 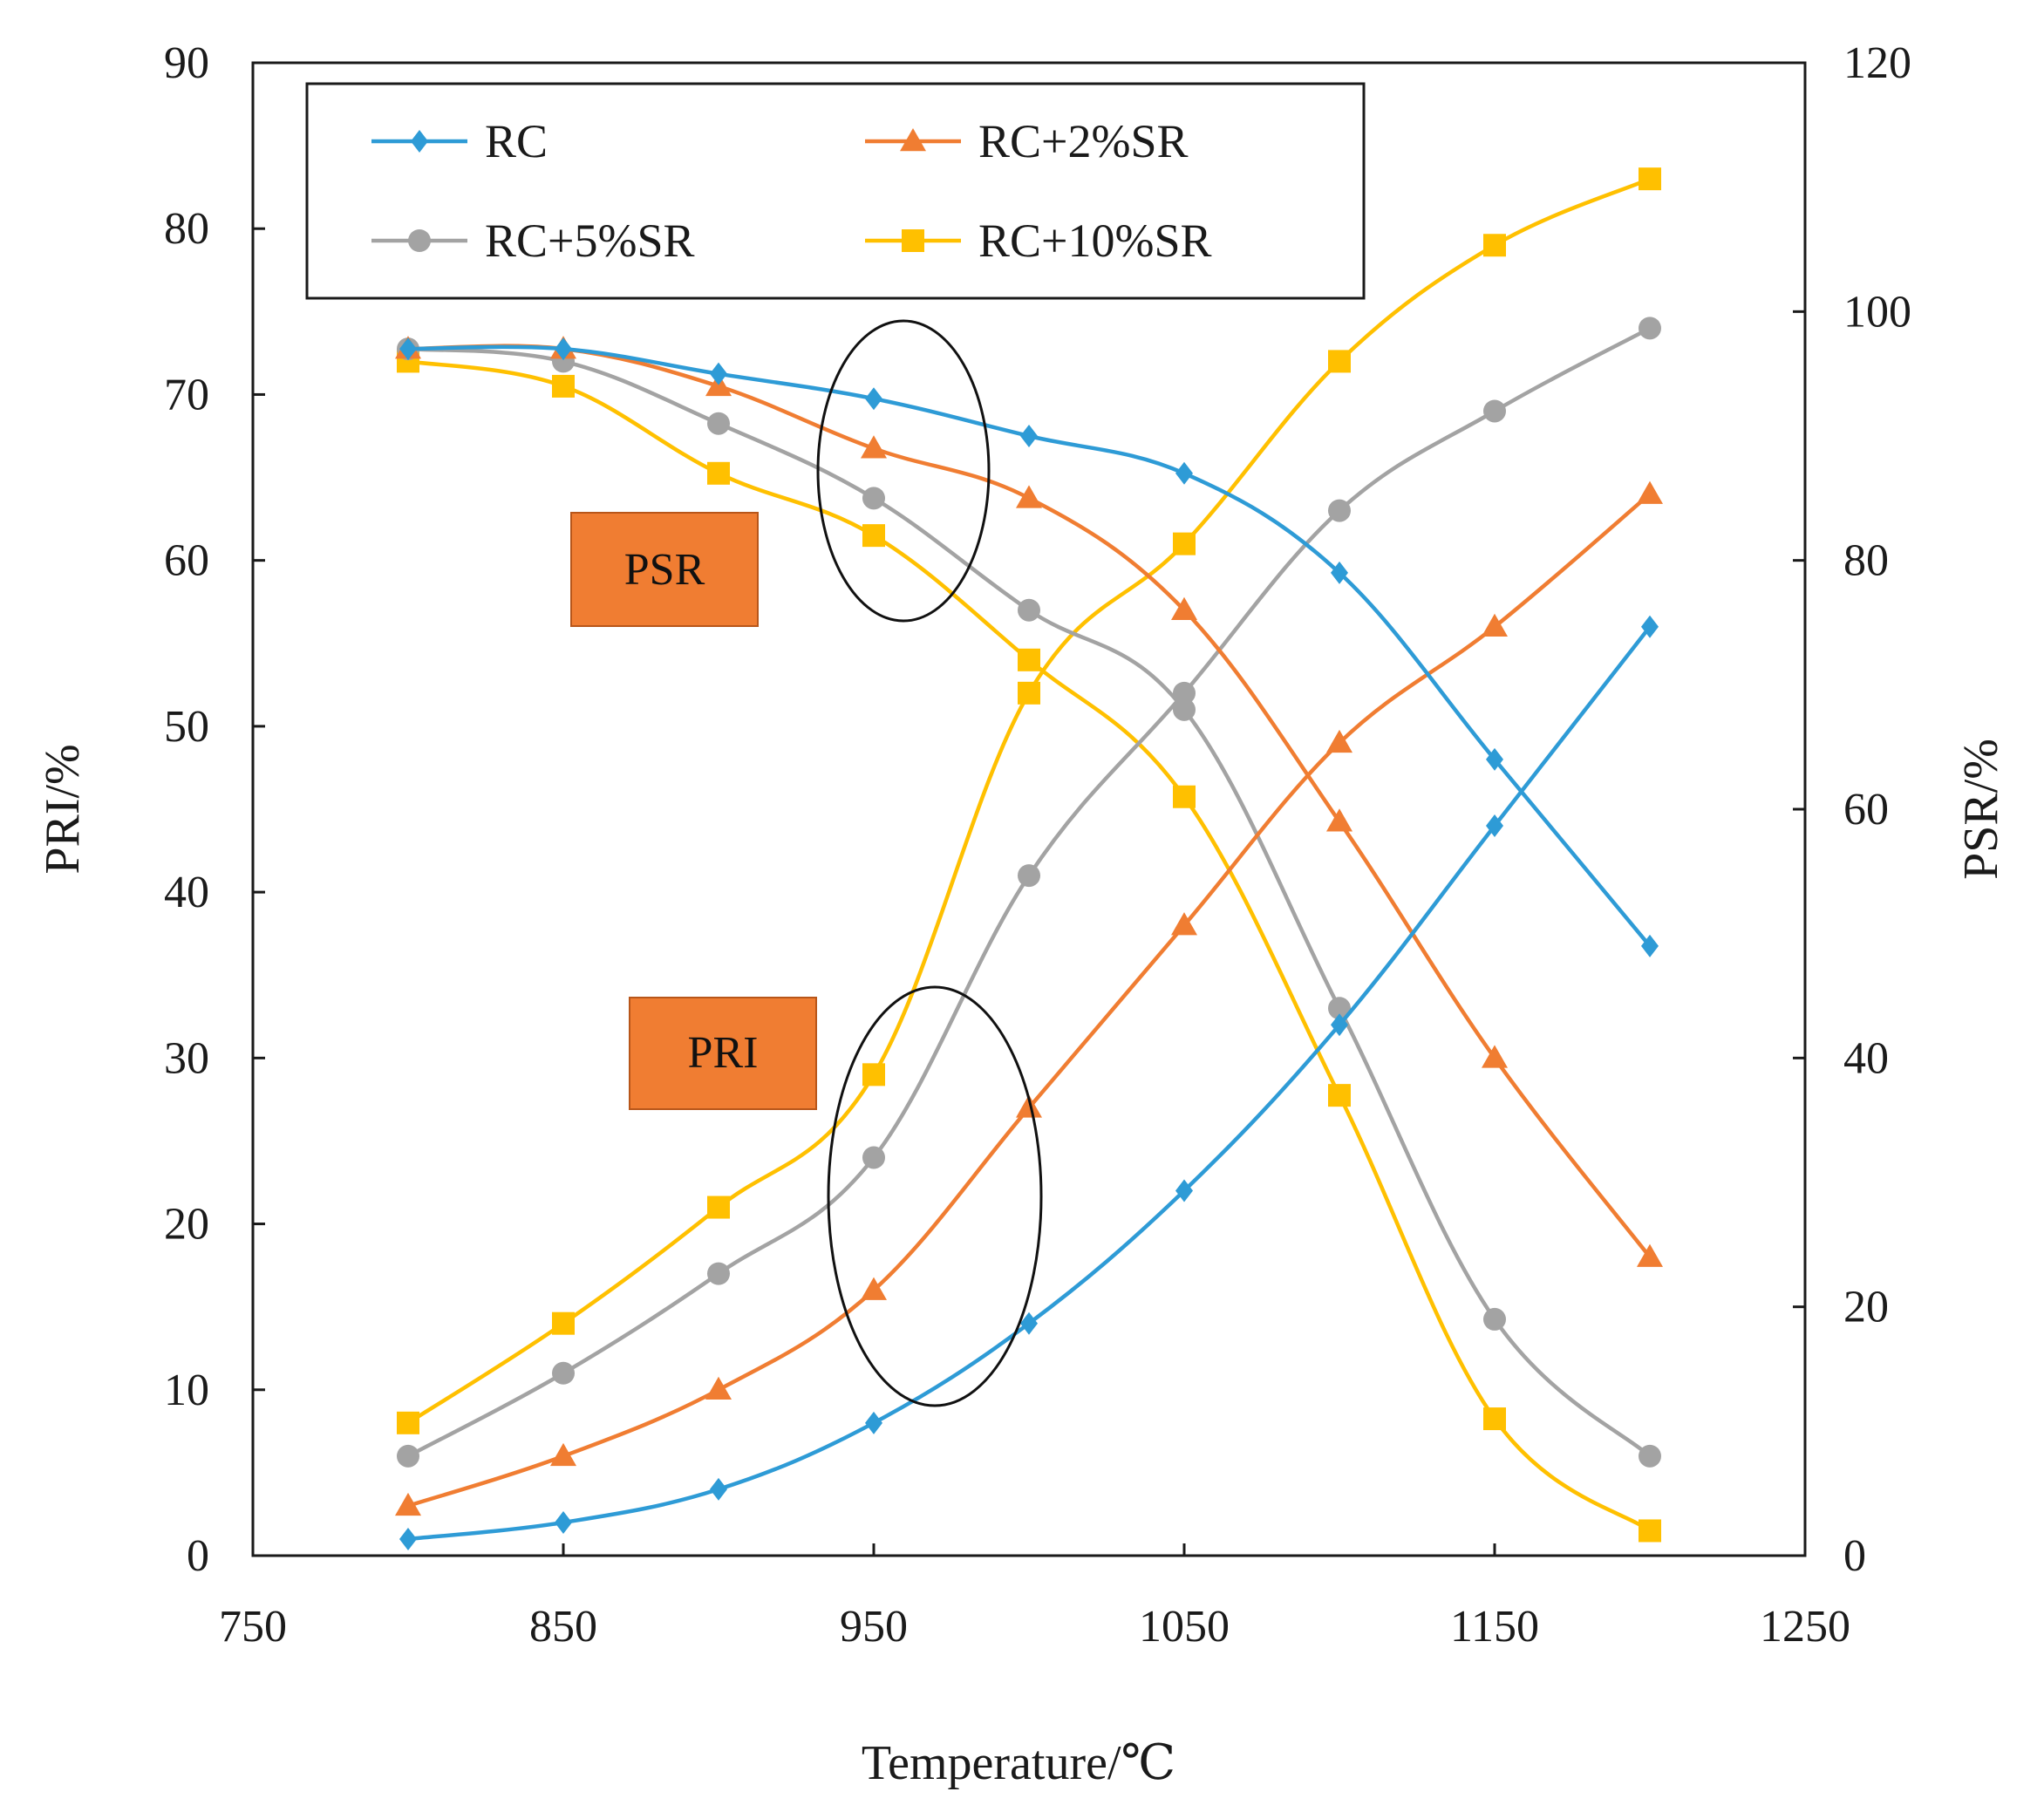 What do you see at coordinates (517, 141) in the screenshot?
I see `legend-label: RC` at bounding box center [517, 141].